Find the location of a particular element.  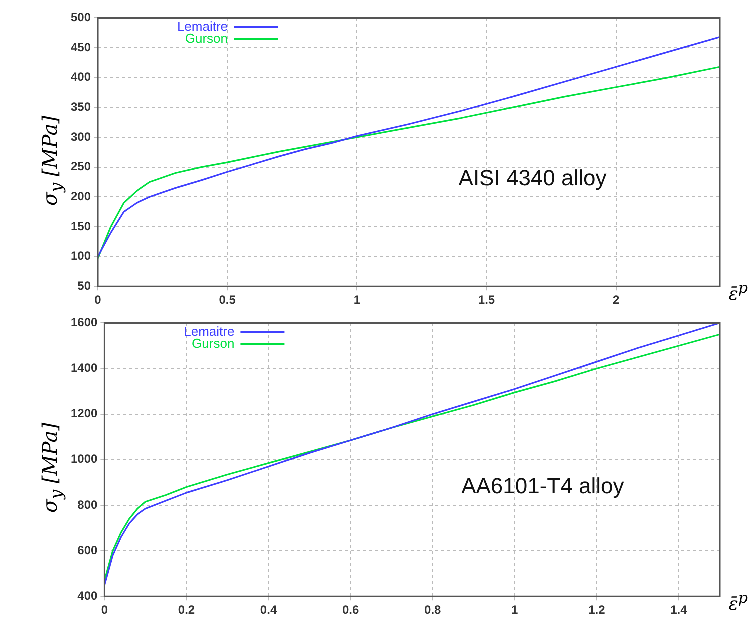

y-tick-label: 500 is located at coordinates (81, 17).